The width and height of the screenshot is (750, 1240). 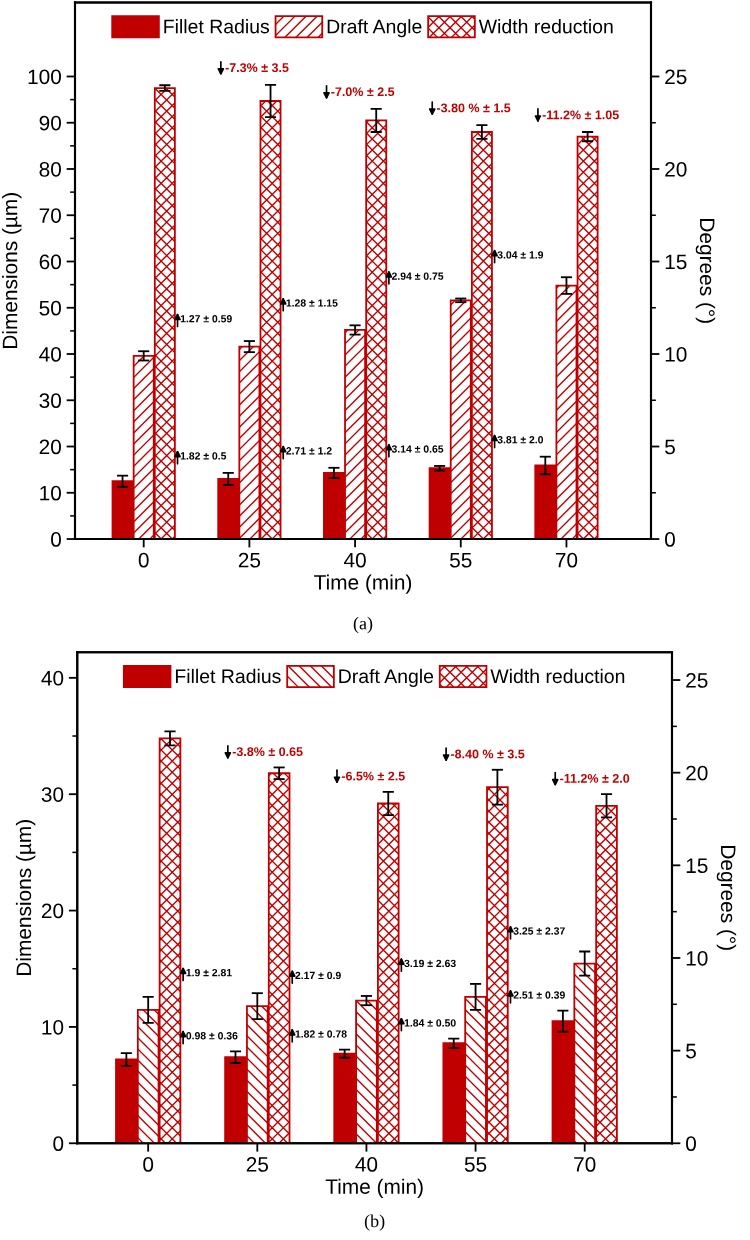 I want to click on annotation: -11.2% ± 2.0, so click(x=595, y=778).